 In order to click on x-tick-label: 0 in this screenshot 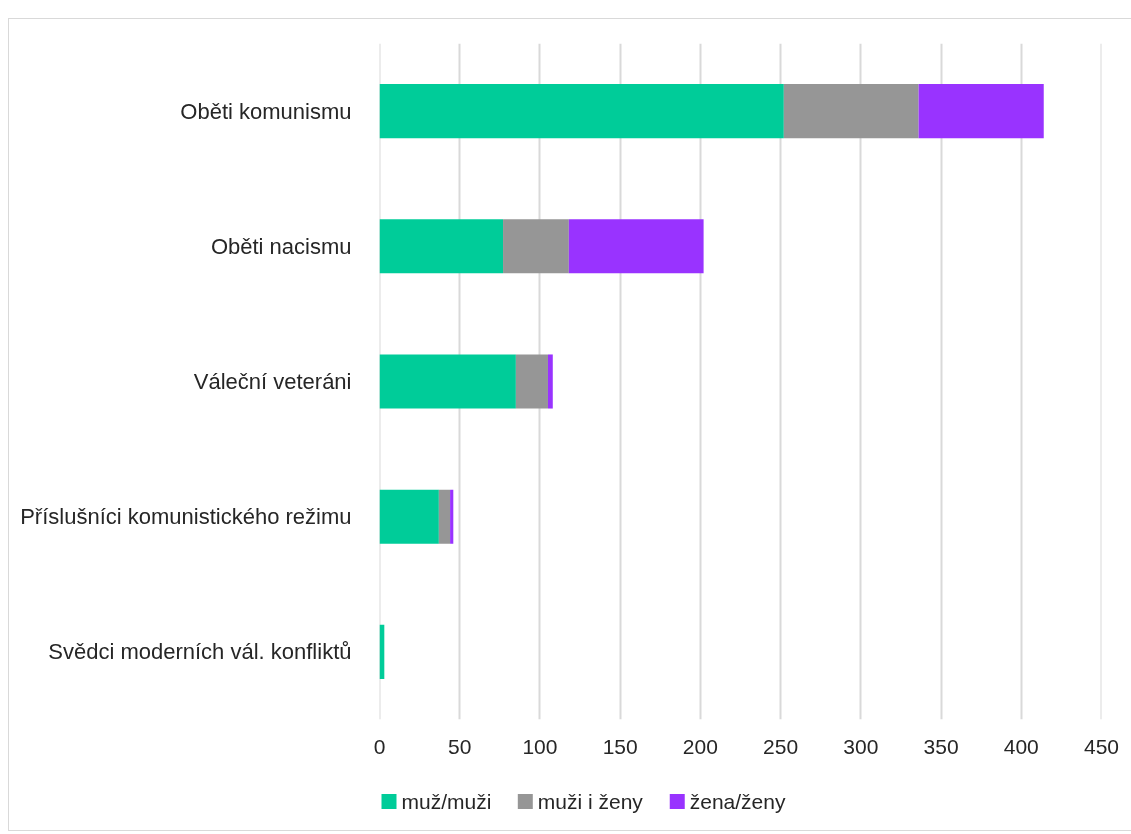, I will do `click(379, 746)`.